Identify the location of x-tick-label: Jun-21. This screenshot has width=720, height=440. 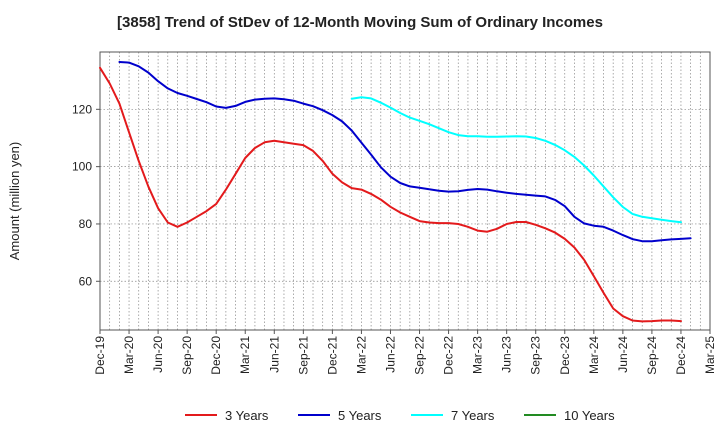
(274, 354).